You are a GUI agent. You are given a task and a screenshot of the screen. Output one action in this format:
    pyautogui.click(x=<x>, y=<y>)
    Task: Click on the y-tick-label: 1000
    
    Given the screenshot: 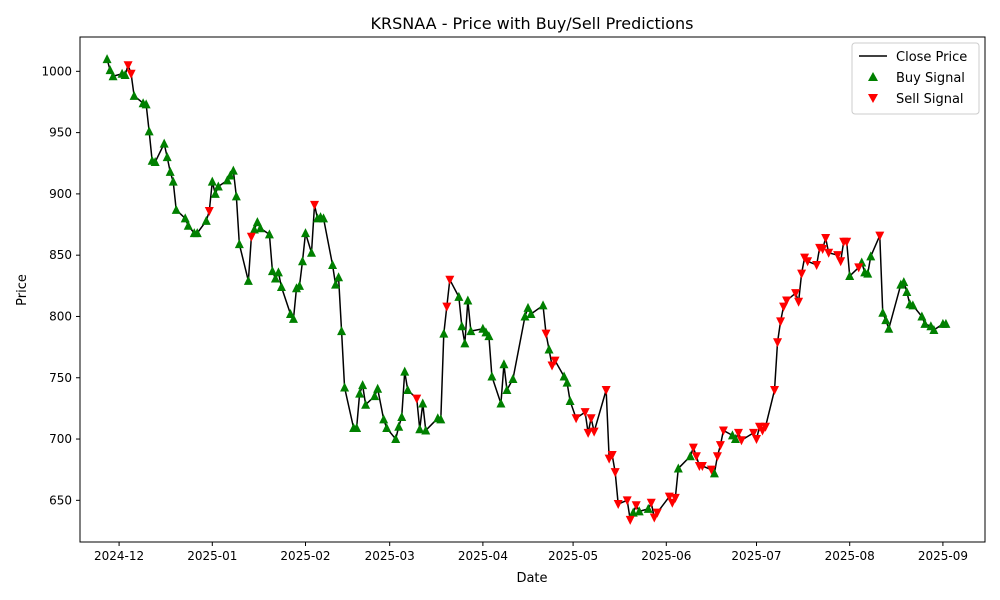 What is the action you would take?
    pyautogui.click(x=56, y=71)
    